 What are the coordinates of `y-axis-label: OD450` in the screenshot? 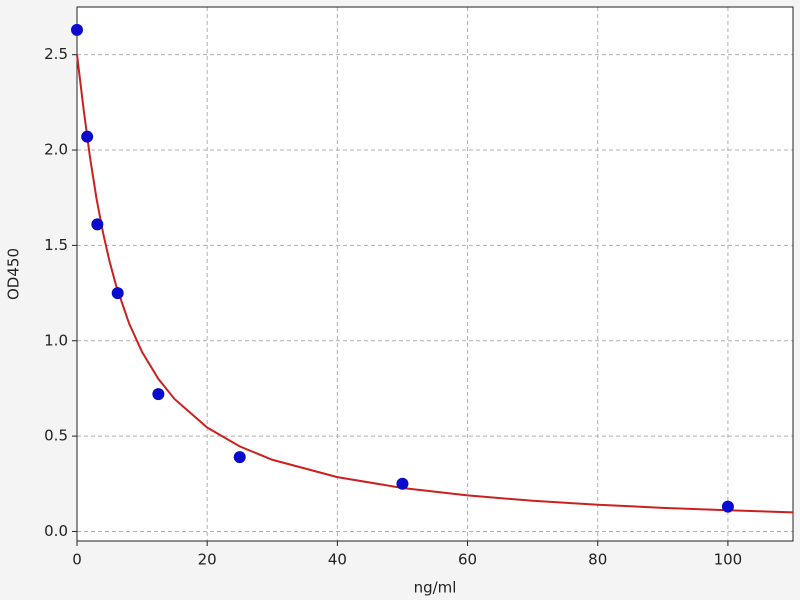 It's located at (14, 274).